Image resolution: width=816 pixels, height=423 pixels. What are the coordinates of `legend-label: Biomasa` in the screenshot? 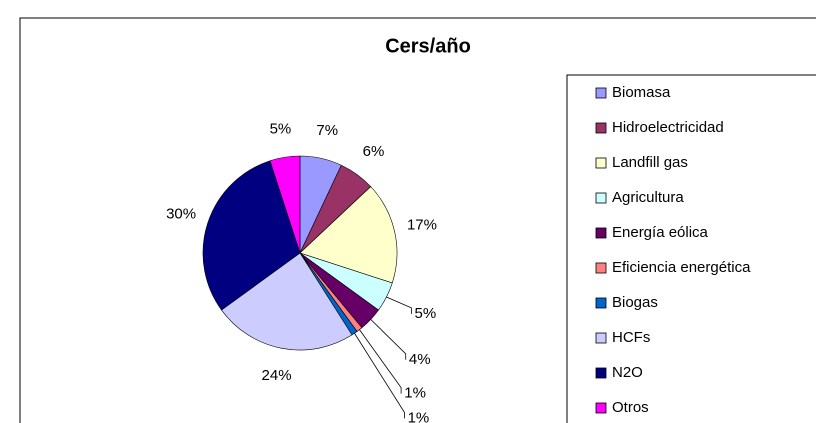 It's located at (641, 92).